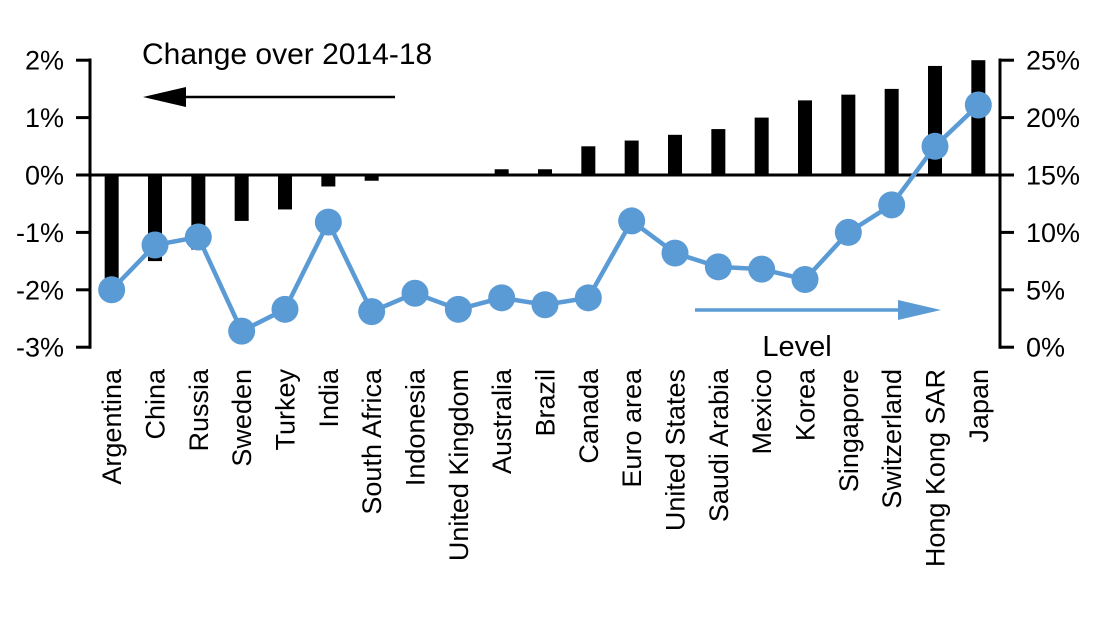 Image resolution: width=1102 pixels, height=619 pixels. Describe the element at coordinates (719, 445) in the screenshot. I see `x-label-saudi-arabia: Saudi Arabia` at that location.